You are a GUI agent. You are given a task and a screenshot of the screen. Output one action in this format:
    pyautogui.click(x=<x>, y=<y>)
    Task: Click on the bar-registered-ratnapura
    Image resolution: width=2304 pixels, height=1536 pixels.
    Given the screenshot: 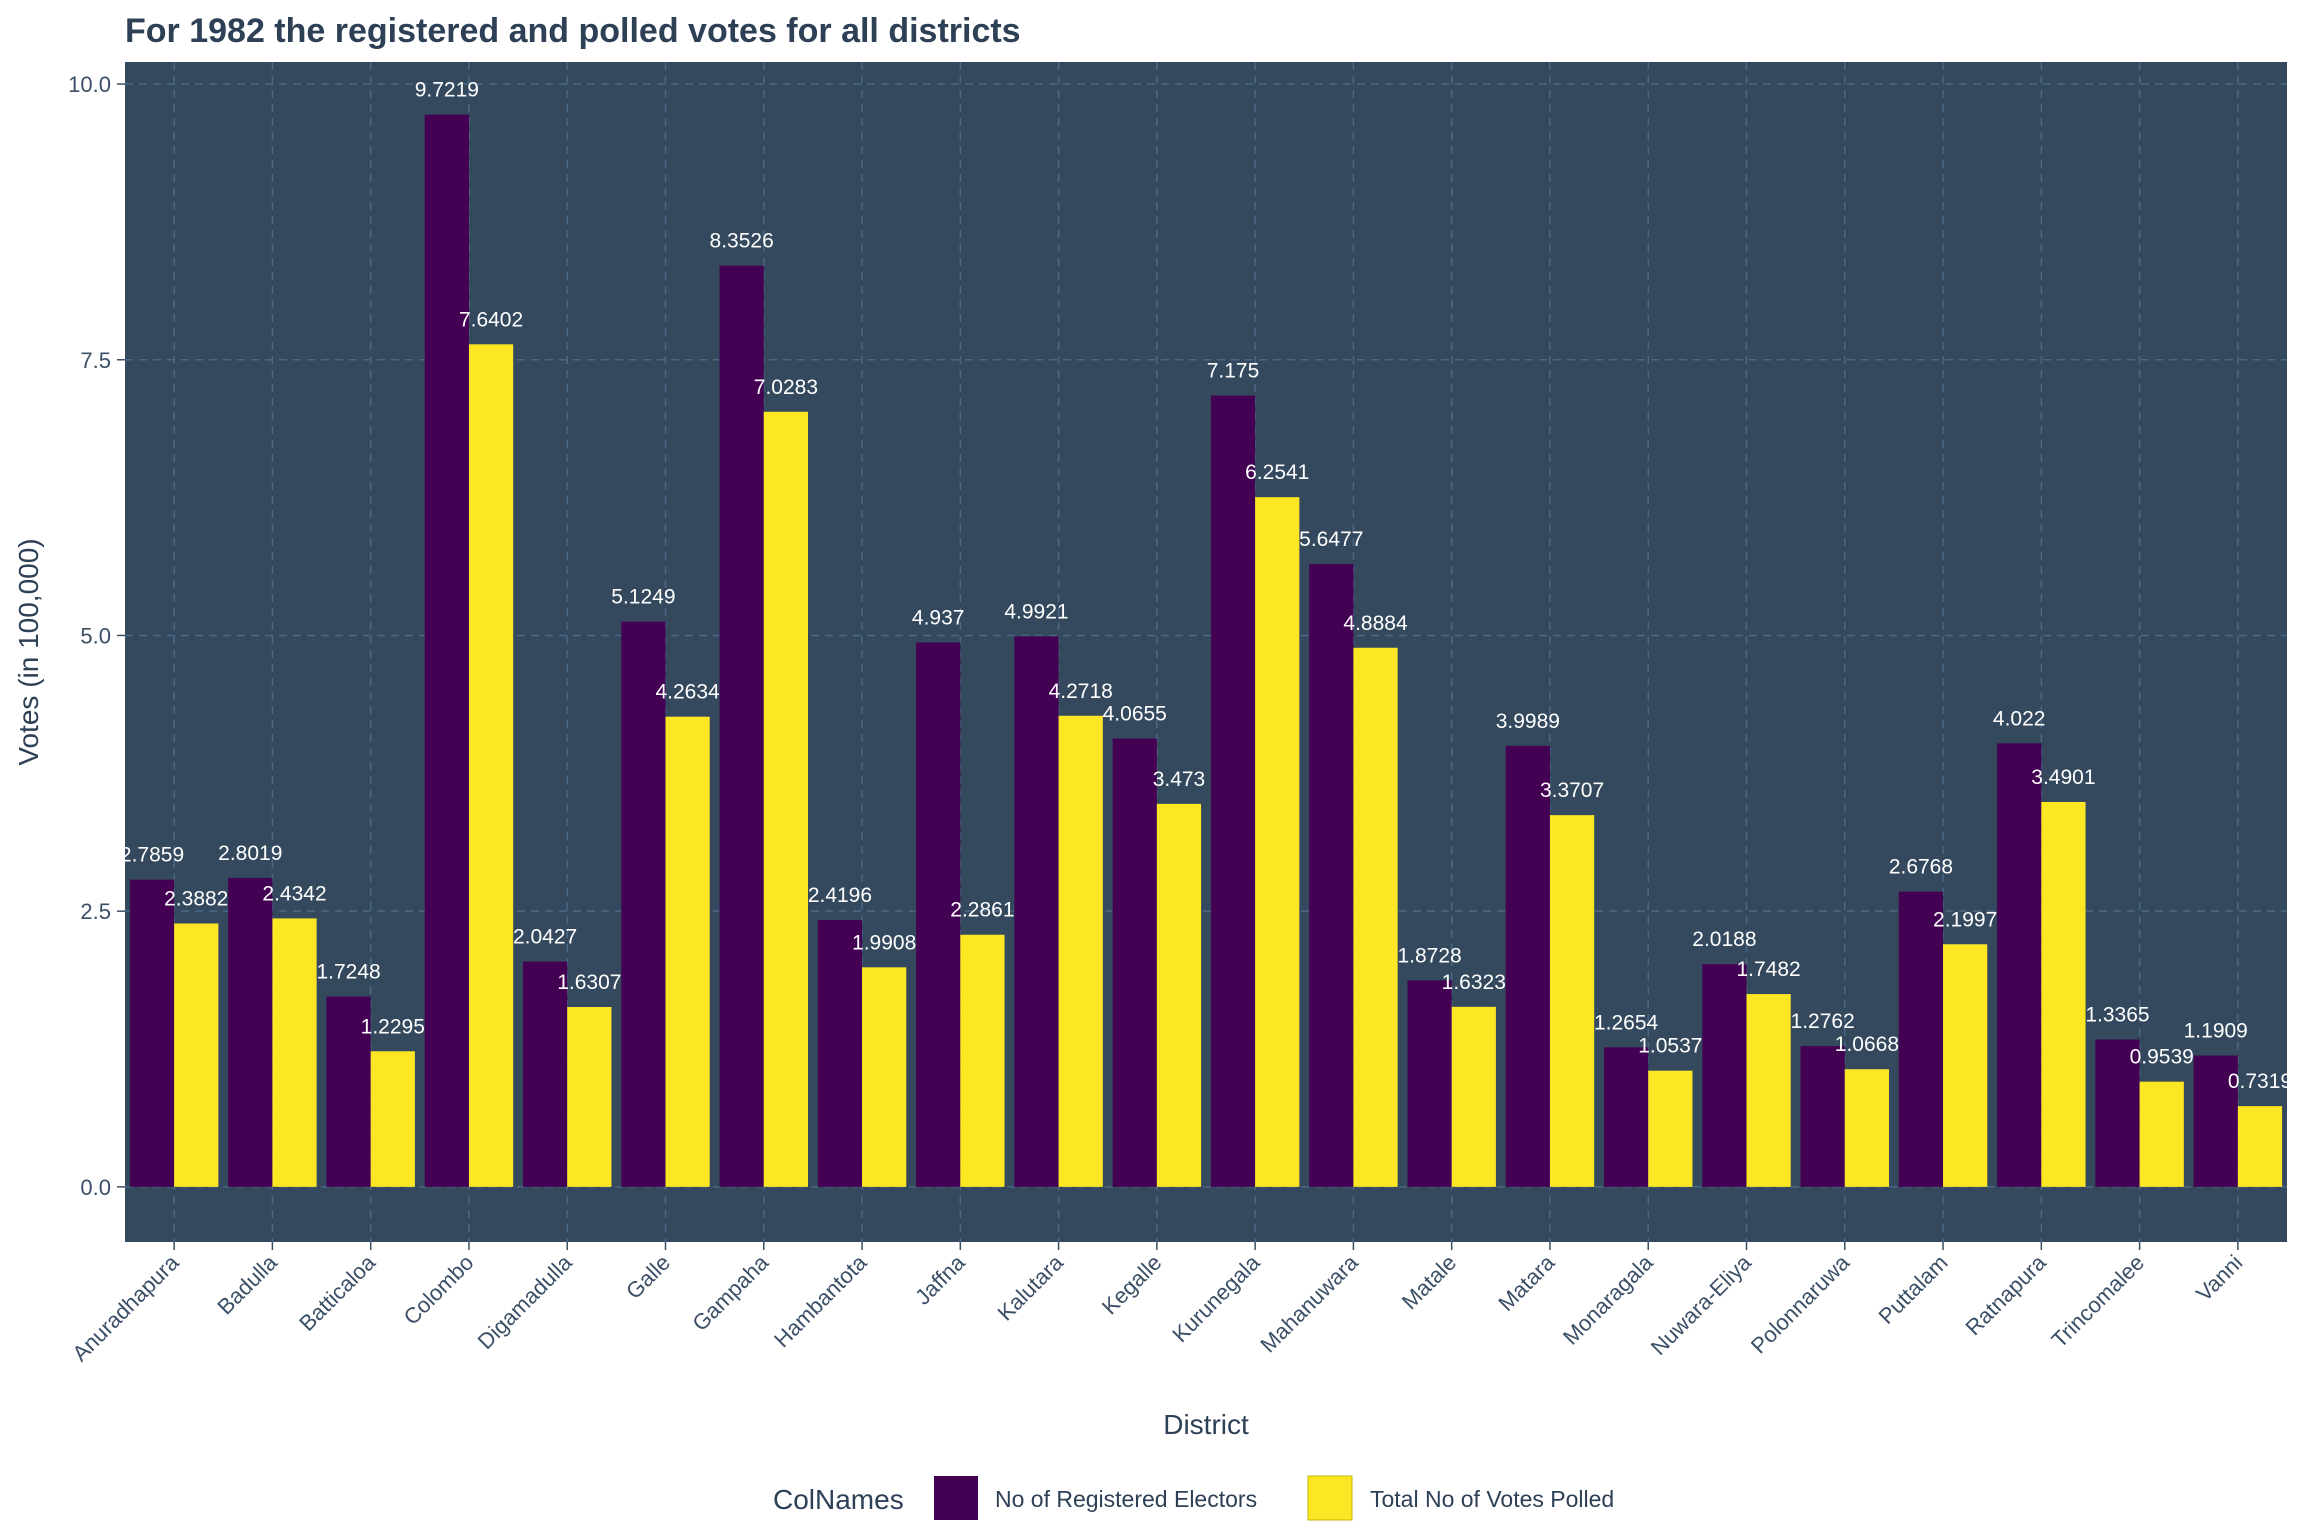 What is the action you would take?
    pyautogui.click(x=2019, y=965)
    